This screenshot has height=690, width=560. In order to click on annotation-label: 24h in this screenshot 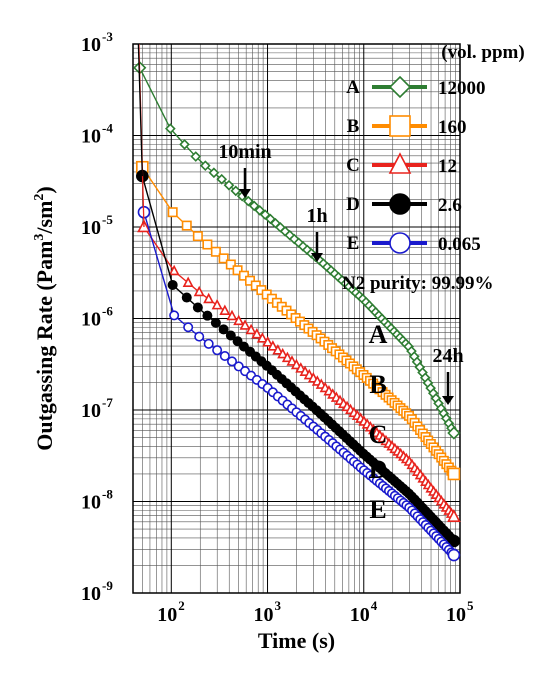, I will do `click(447, 356)`.